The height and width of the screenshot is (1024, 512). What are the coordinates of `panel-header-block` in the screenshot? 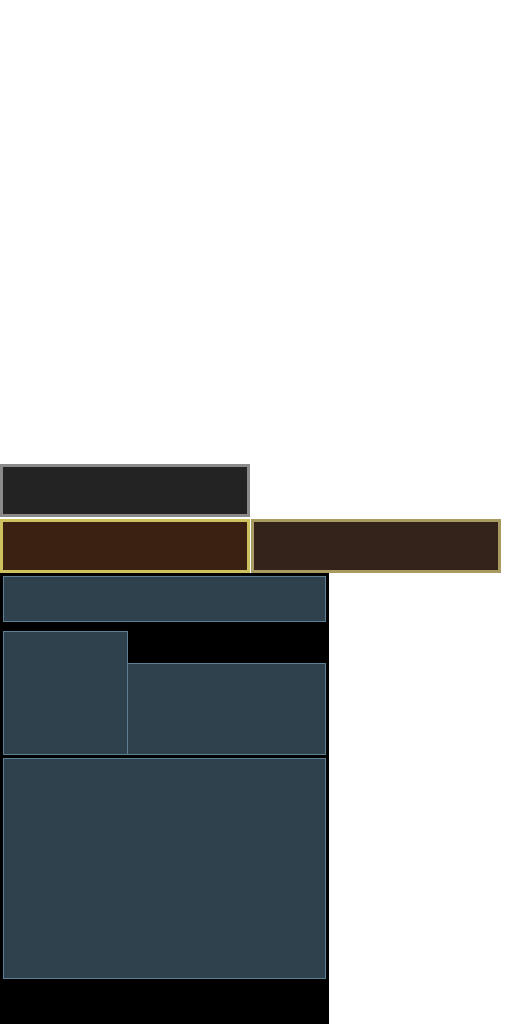 It's located at (164, 599).